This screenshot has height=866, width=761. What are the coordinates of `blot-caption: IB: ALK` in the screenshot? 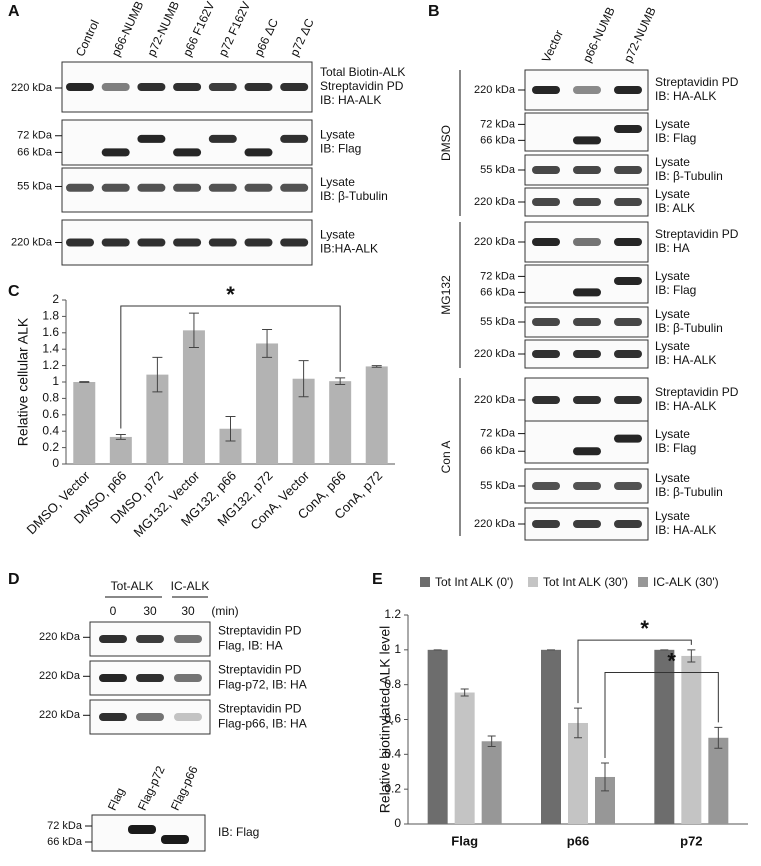 It's located at (675, 208).